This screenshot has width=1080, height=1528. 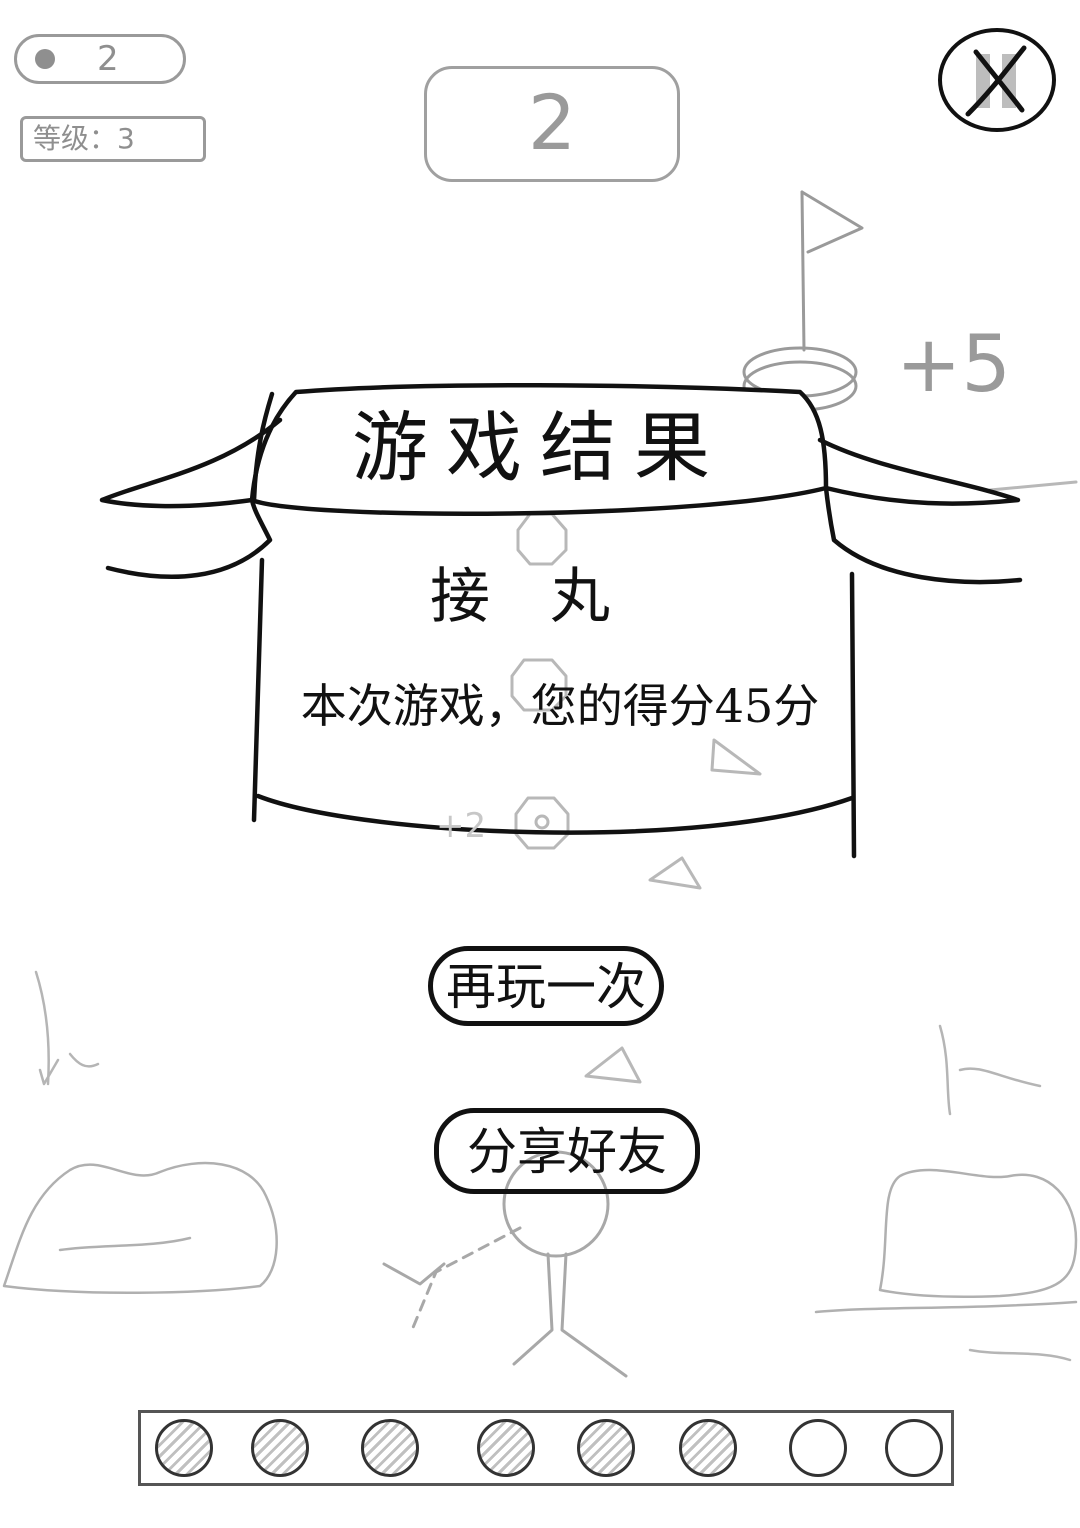 I want to click on rock-left-icon, so click(x=140, y=1228).